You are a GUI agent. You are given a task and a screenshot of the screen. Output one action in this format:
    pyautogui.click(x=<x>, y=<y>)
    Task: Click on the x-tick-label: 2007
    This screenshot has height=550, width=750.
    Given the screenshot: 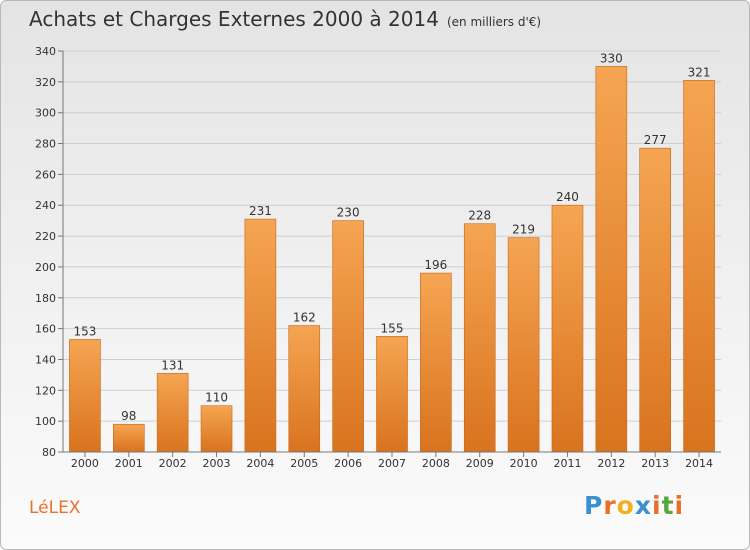 What is the action you would take?
    pyautogui.click(x=392, y=463)
    